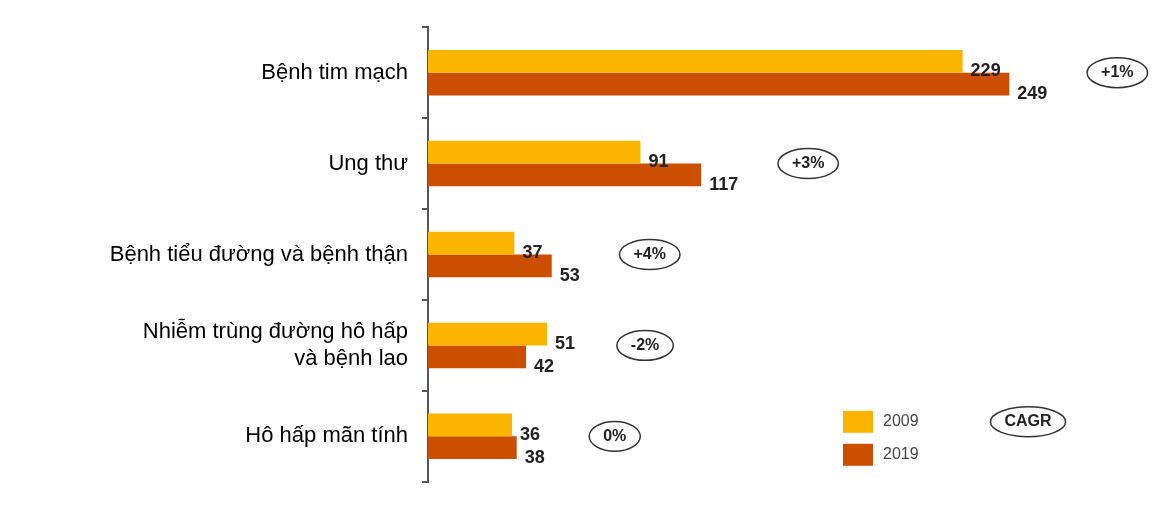  Describe the element at coordinates (724, 183) in the screenshot. I see `data-label: 117` at that location.